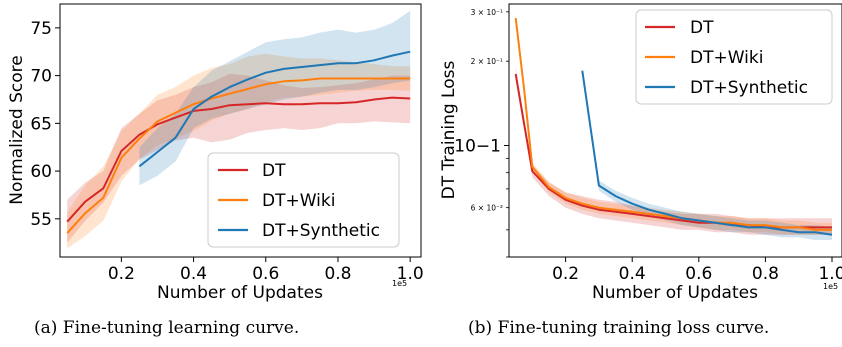  I want to click on y-axis-label: Normalized Score, so click(17, 129).